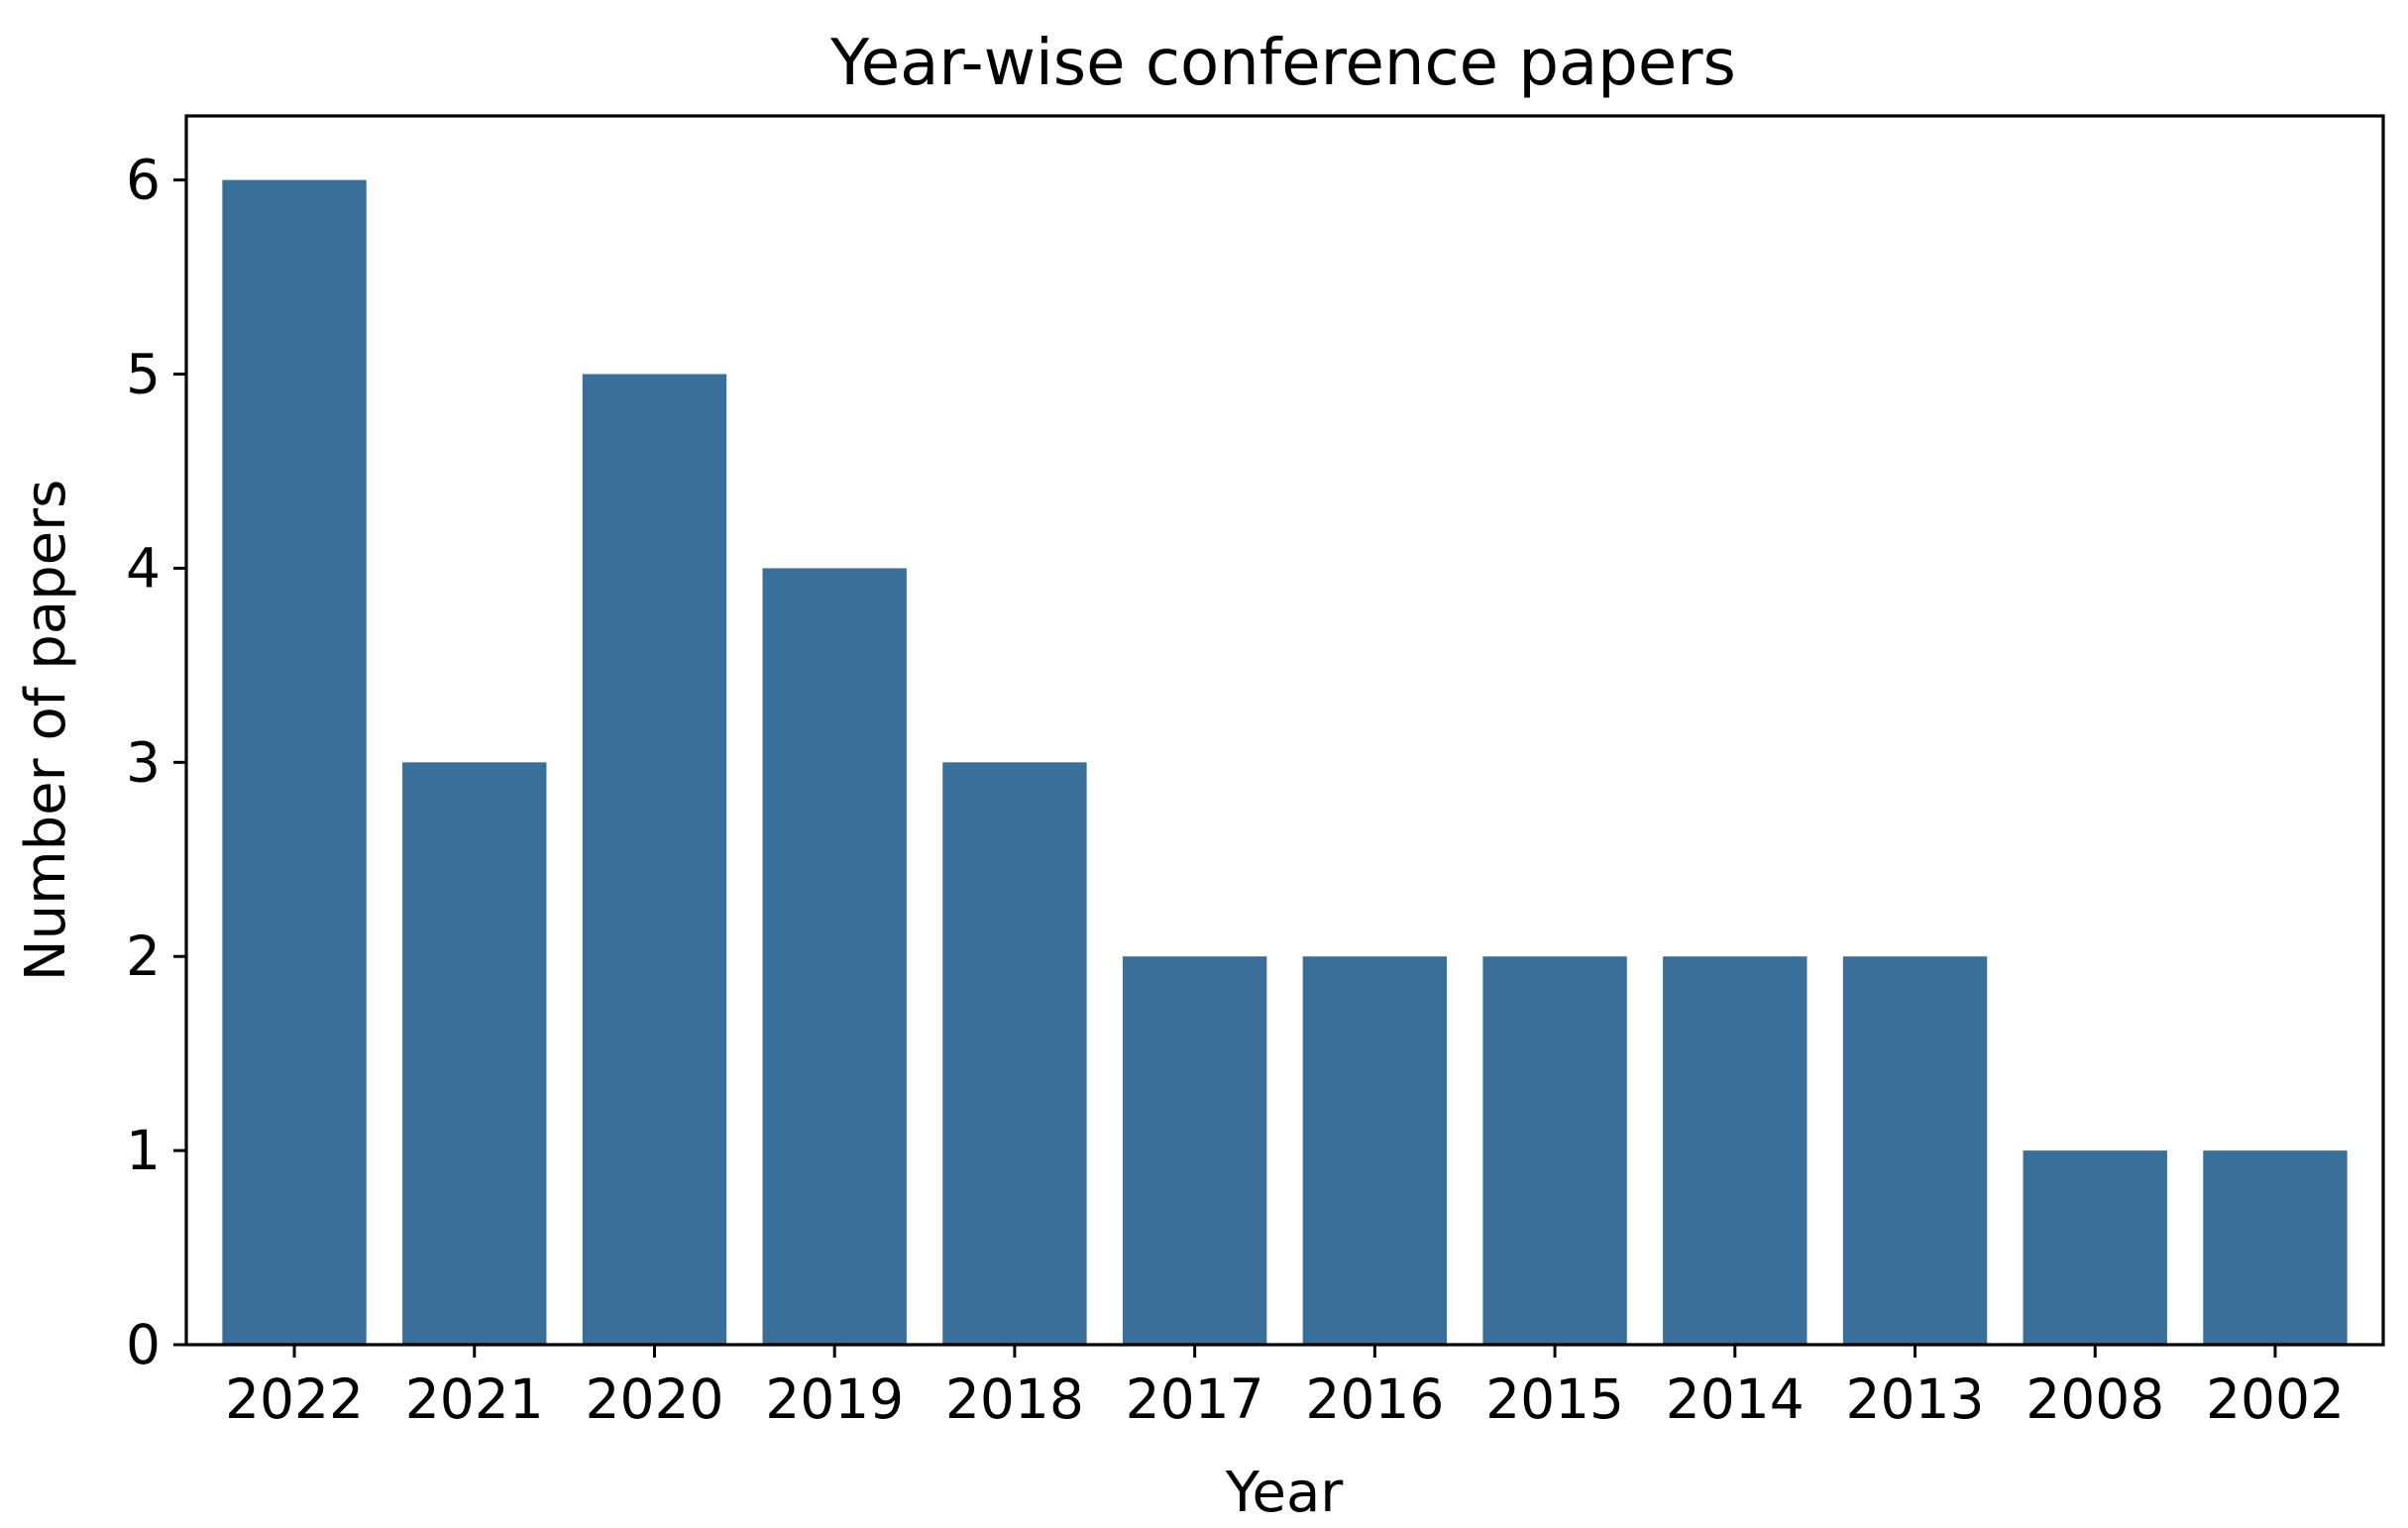  I want to click on x-axis-label: Year, so click(1285, 1493).